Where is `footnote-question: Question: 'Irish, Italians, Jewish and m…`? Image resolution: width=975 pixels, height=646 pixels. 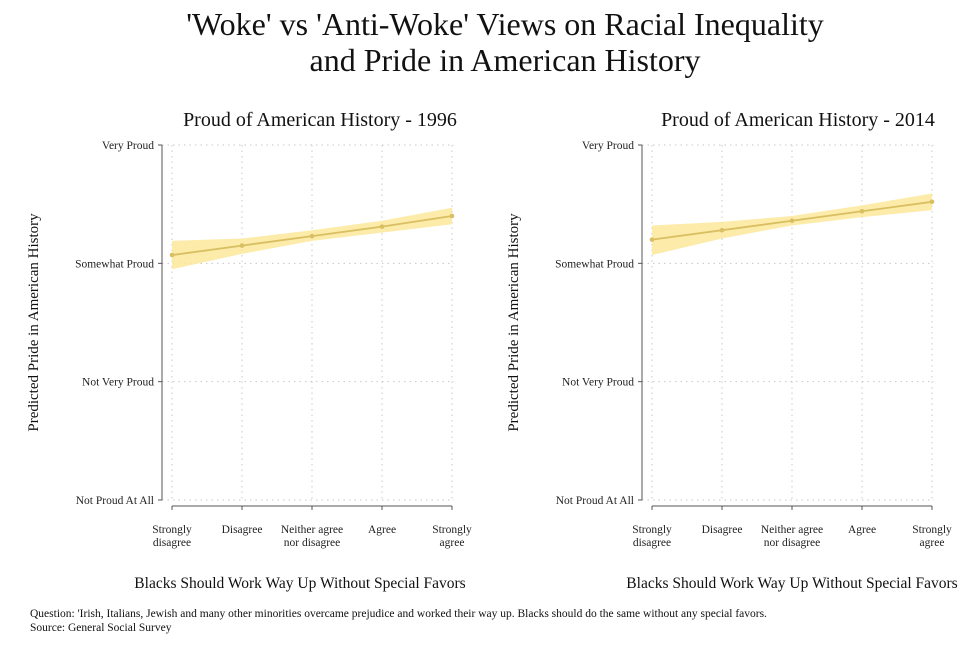
footnote-question: Question: 'Irish, Italians, Jewish and m… is located at coordinates (398, 614).